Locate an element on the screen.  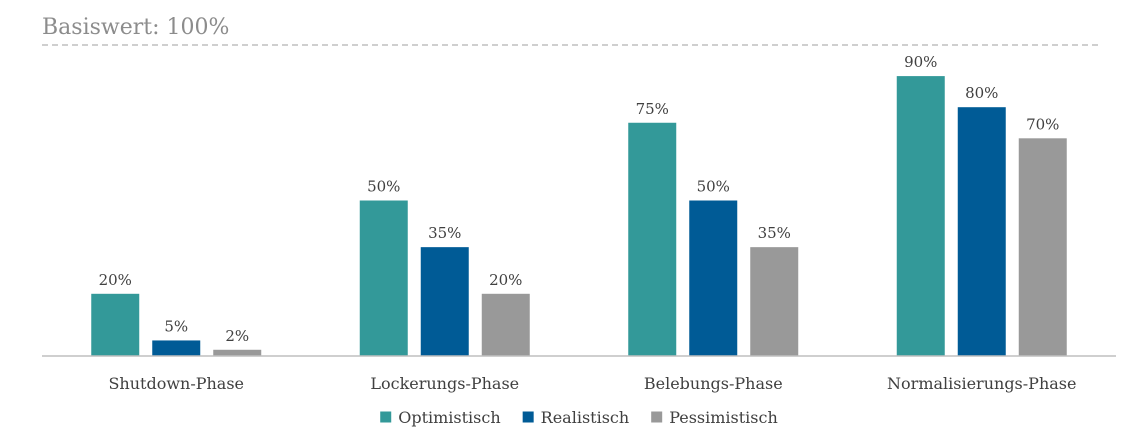
category-label-3: Belebungs-Phase is located at coordinates (713, 383).